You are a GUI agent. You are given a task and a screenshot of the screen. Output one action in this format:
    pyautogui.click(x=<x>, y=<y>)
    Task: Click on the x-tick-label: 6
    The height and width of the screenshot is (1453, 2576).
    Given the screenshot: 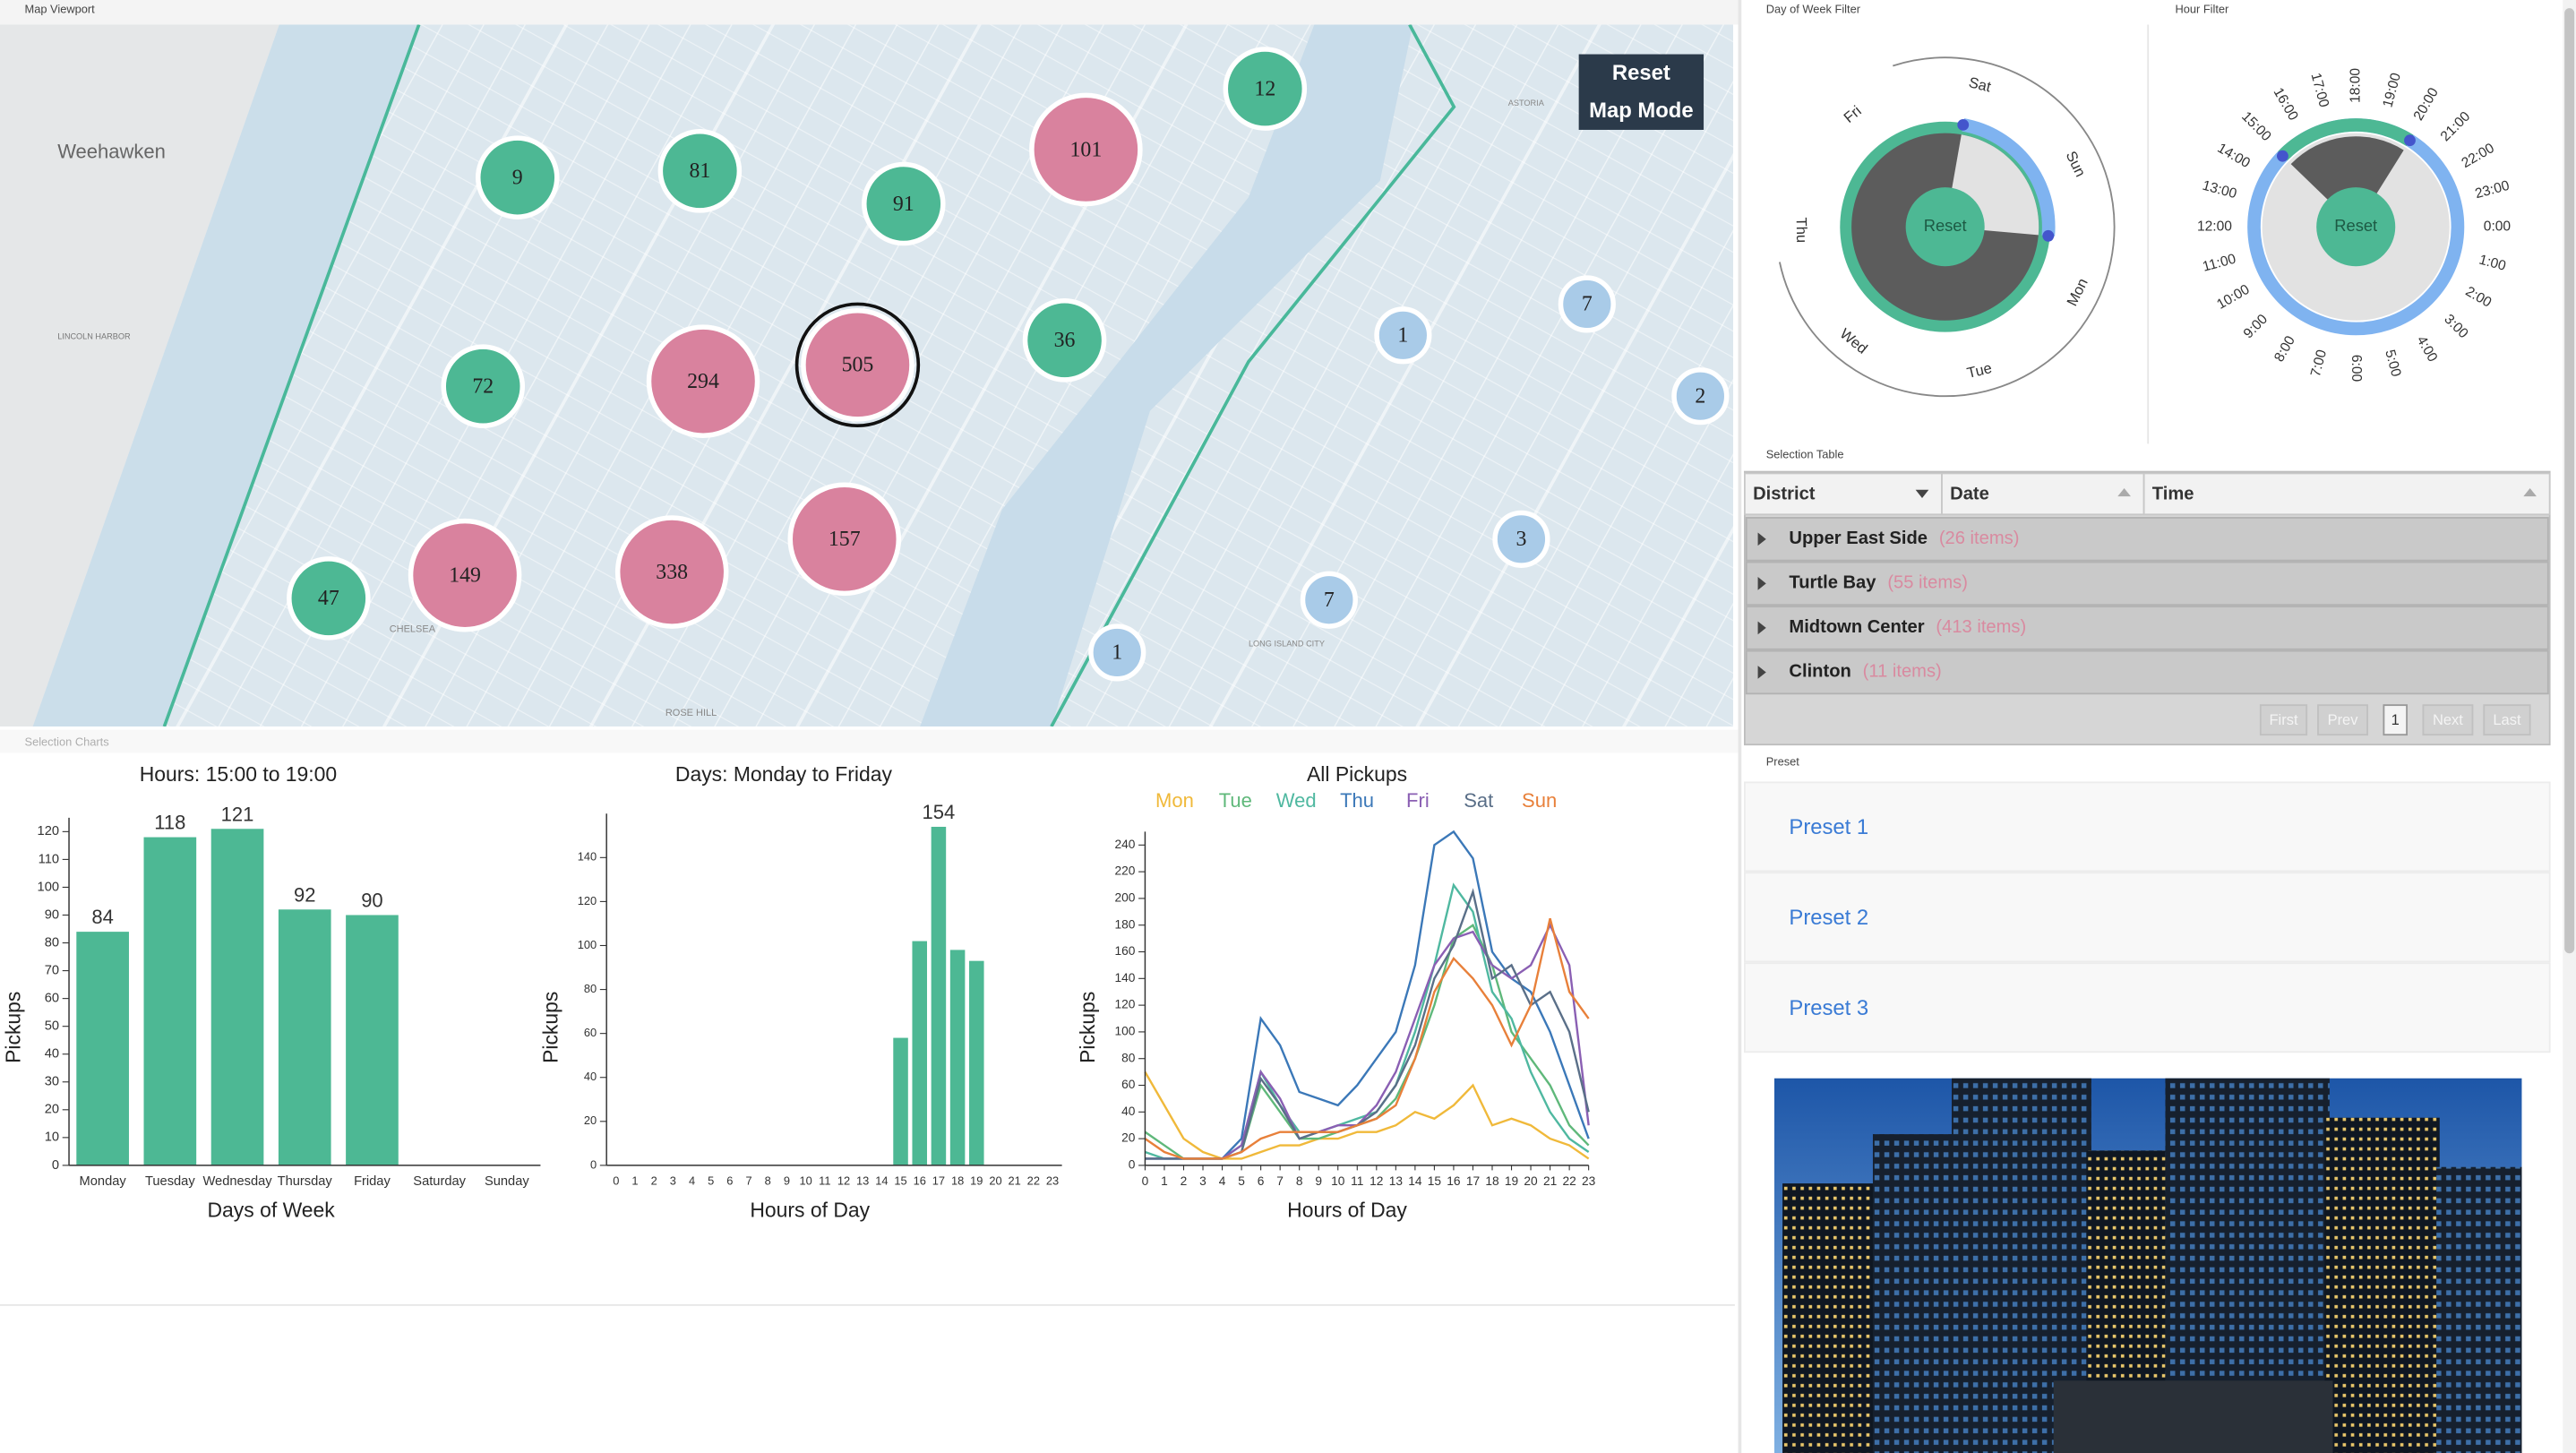 What is the action you would take?
    pyautogui.click(x=1261, y=1181)
    